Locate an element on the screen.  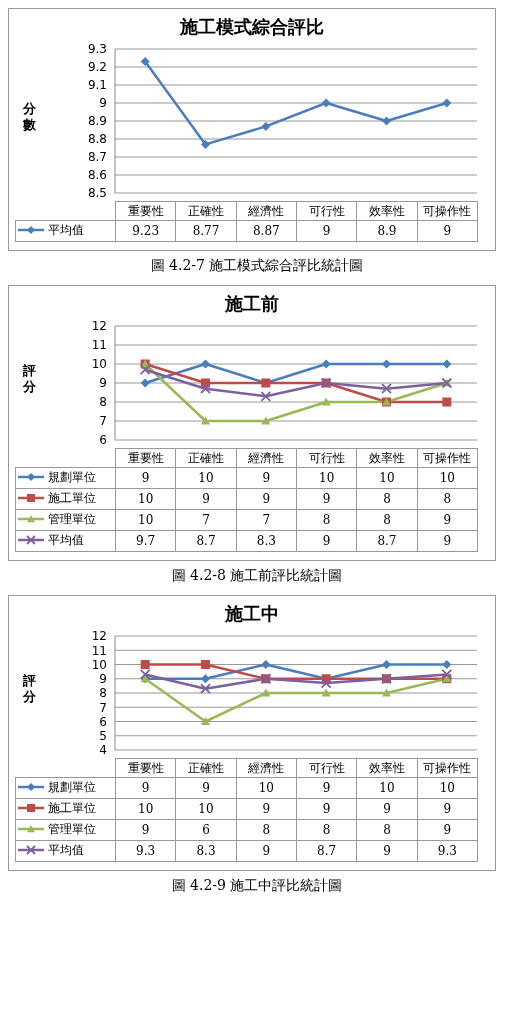
data-label: 9.23 is located at coordinates (145, 231).